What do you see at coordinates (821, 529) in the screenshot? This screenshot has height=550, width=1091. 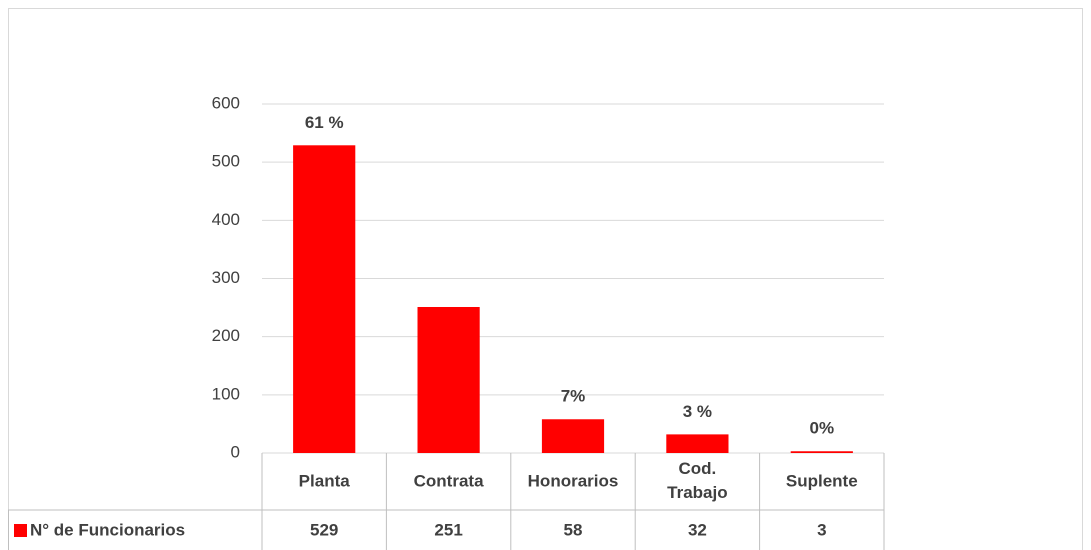 I see `table-value: 3` at bounding box center [821, 529].